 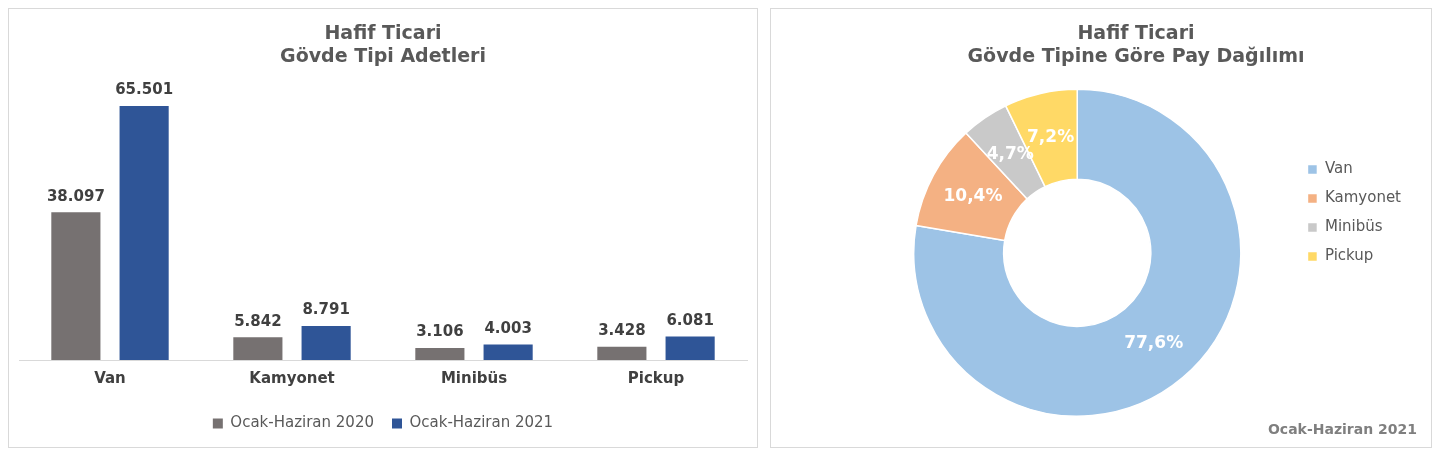 I want to click on data-label: 7,2%, so click(x=1051, y=135).